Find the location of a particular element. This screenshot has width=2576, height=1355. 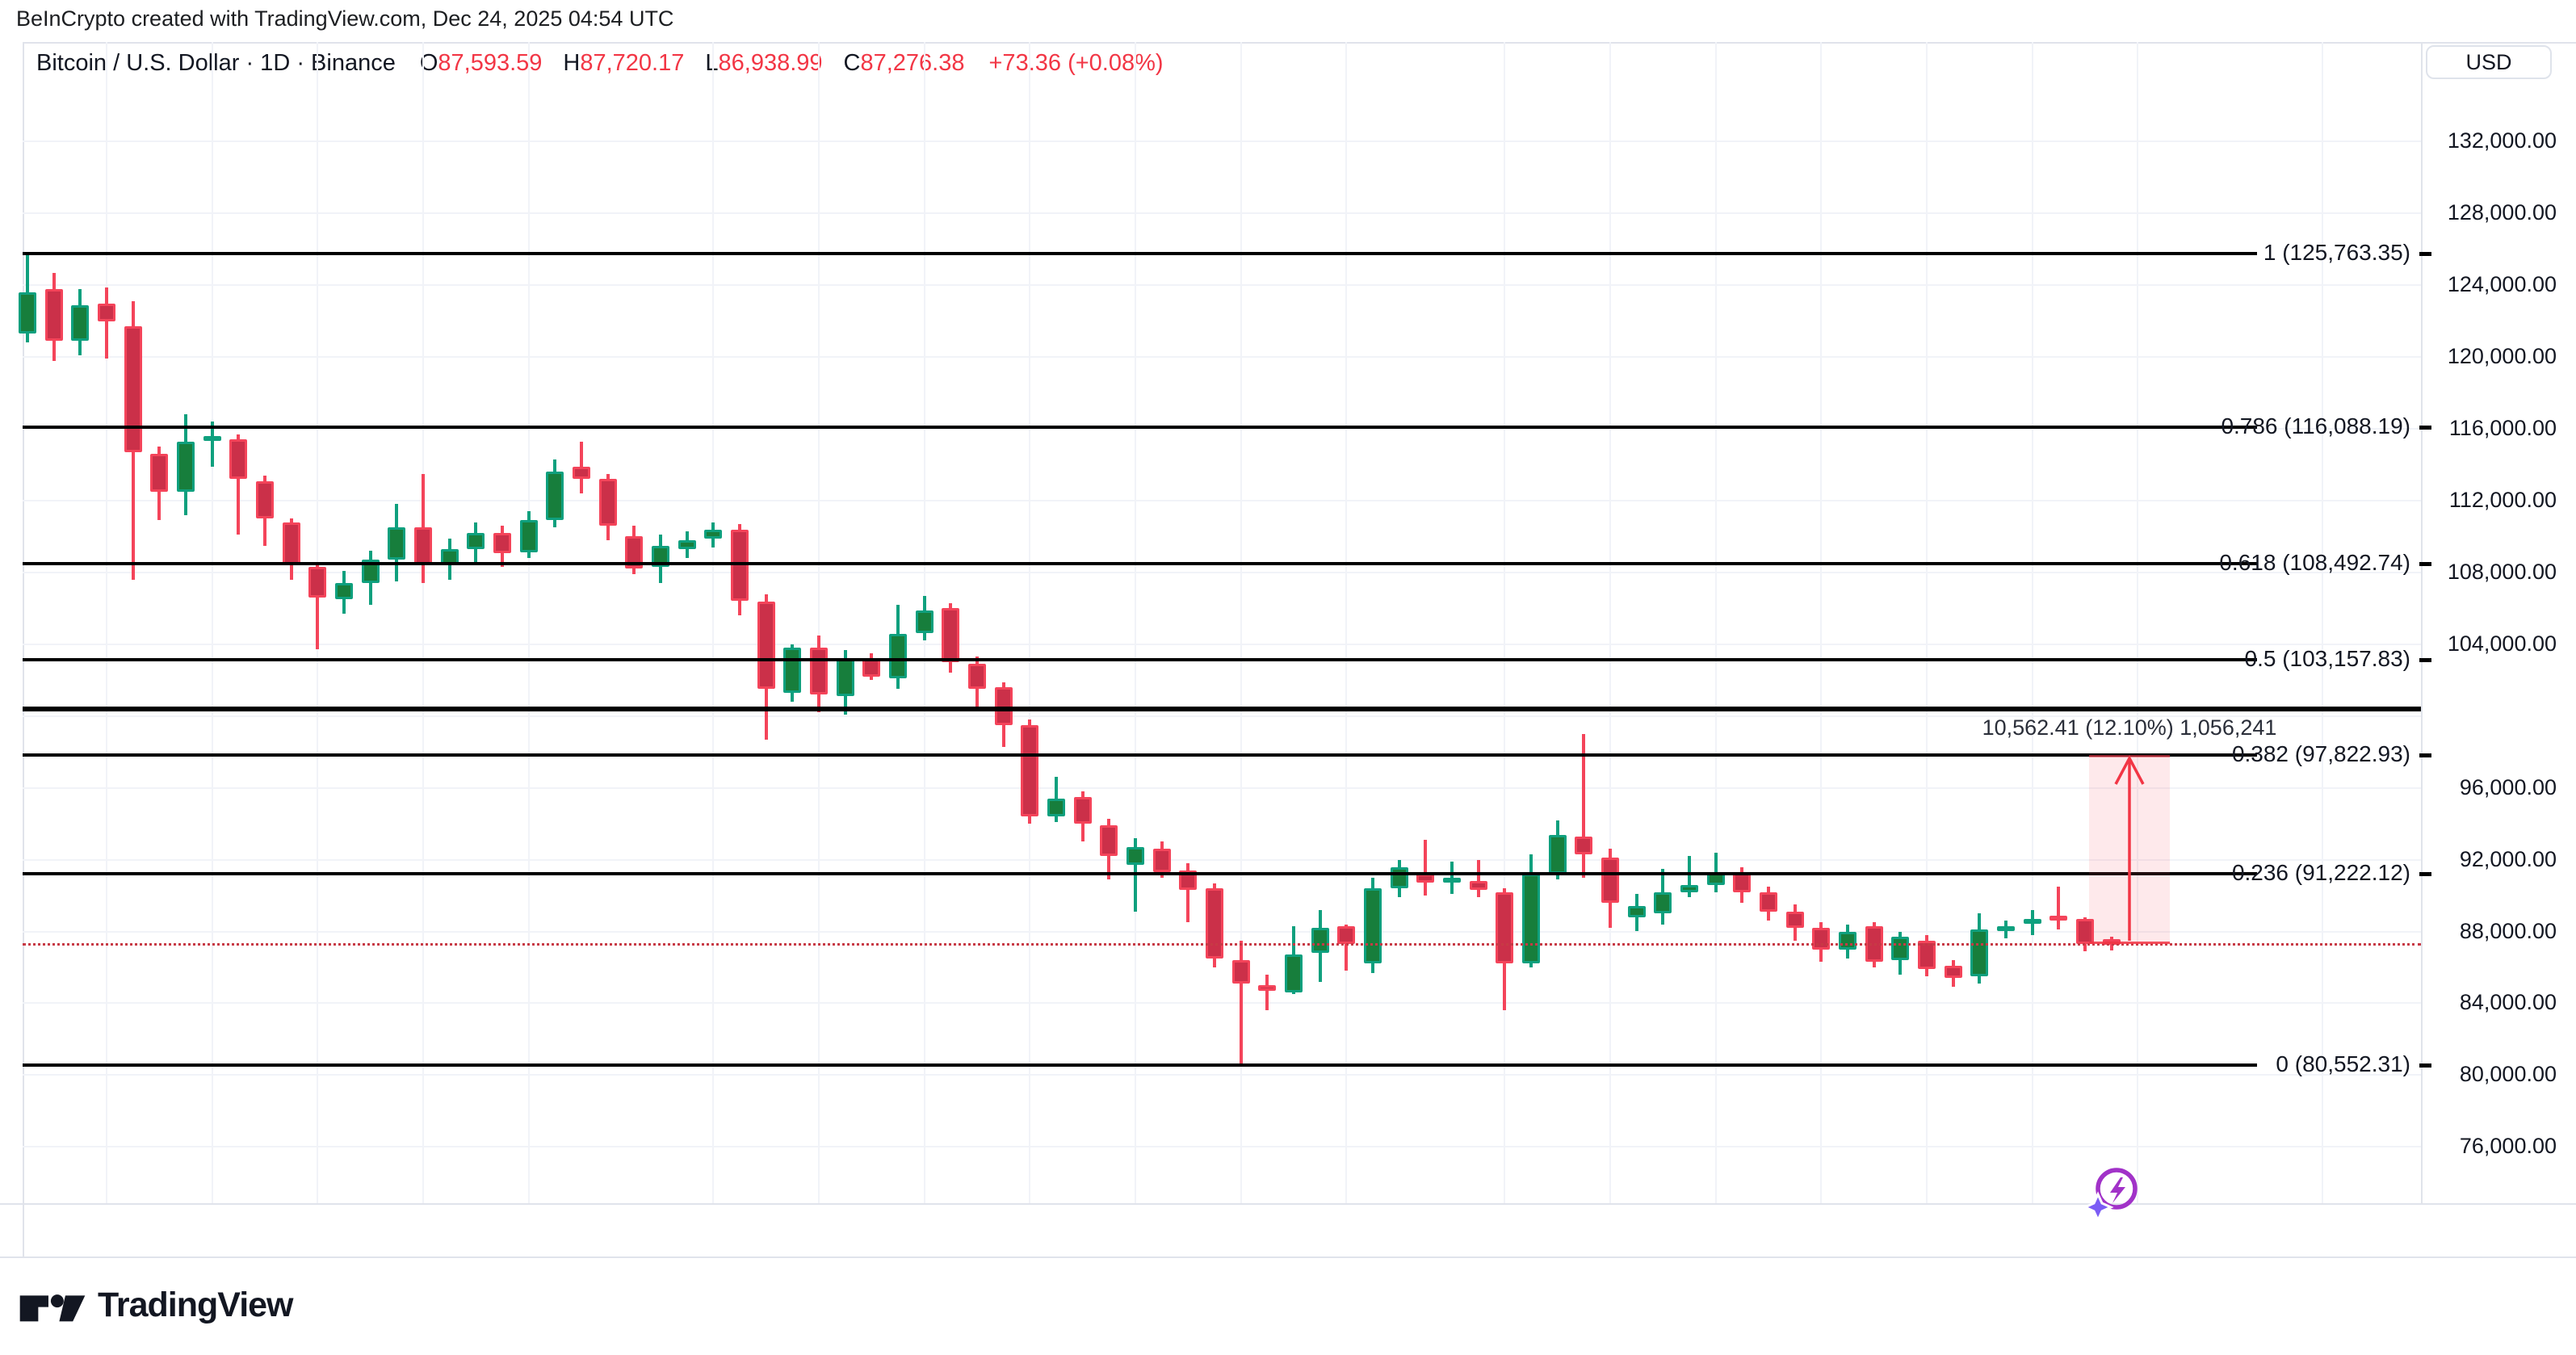

price-axis-label: 132,000.00 is located at coordinates (2502, 140).